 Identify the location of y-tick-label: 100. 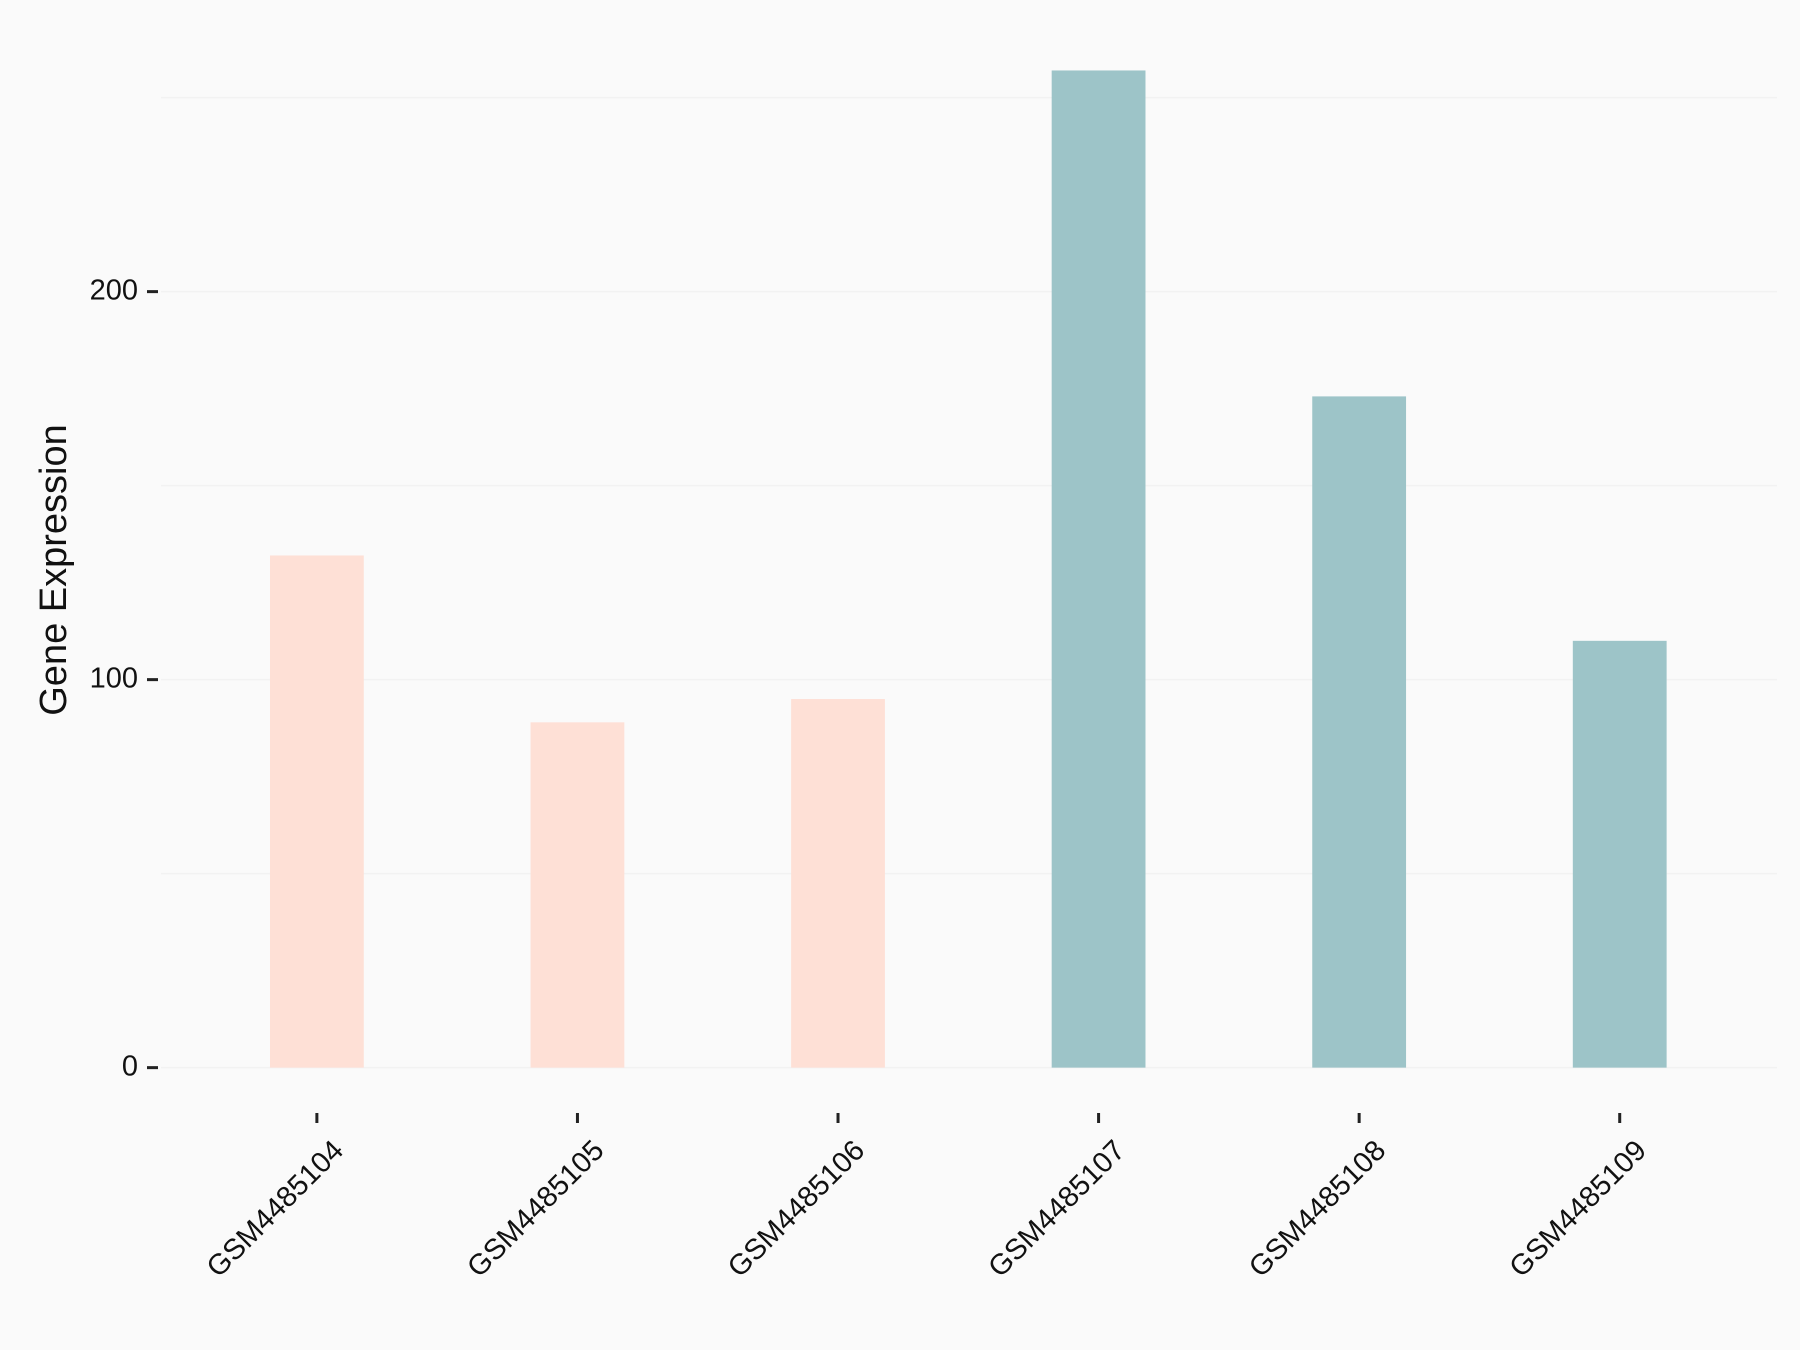
(114, 678).